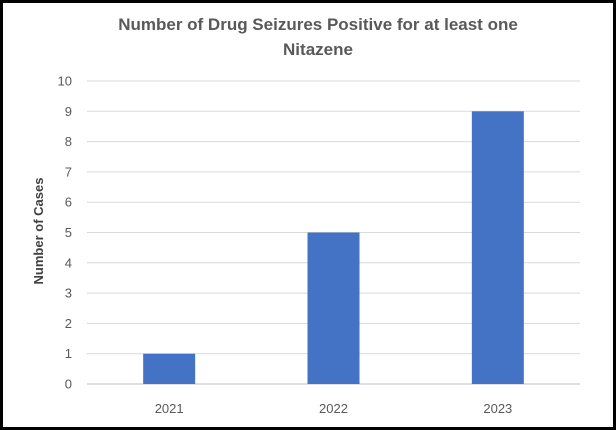 This screenshot has height=430, width=616. What do you see at coordinates (68, 384) in the screenshot?
I see `y-tick-label: 0` at bounding box center [68, 384].